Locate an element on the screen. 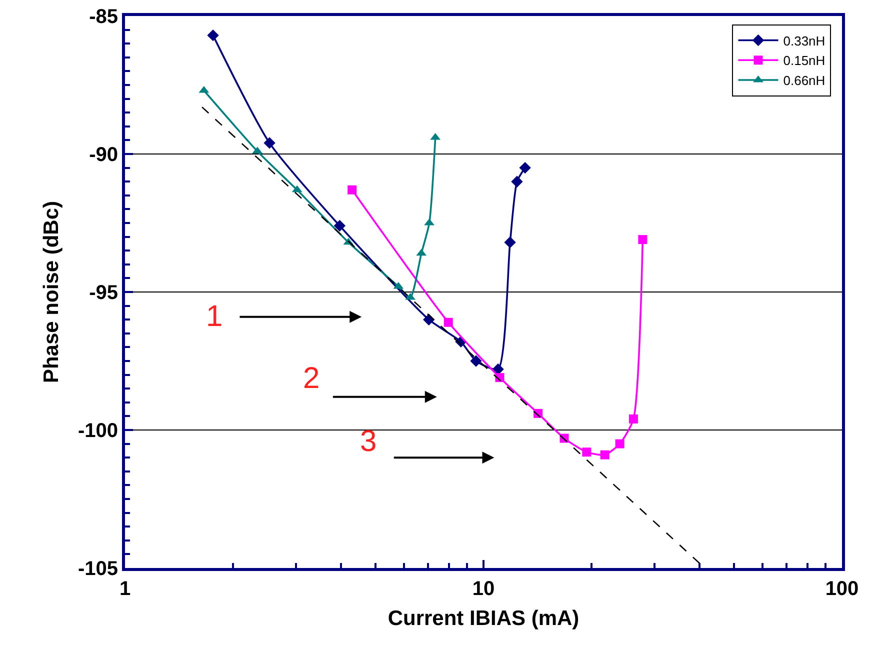  legend-label: 0.33nH is located at coordinates (804, 40).